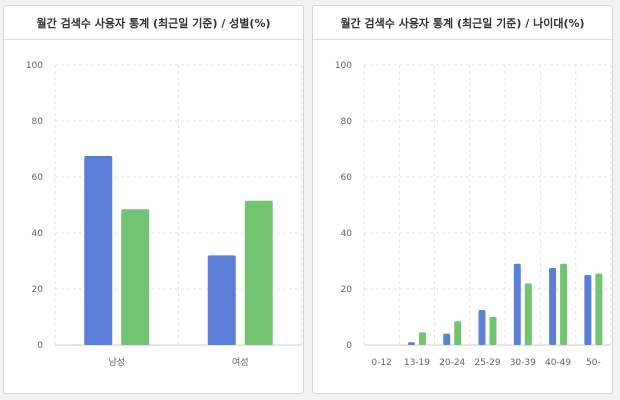 This screenshot has width=620, height=400. Describe the element at coordinates (153, 23) in the screenshot. I see `gender-chart-title: 월간 검색수 사용자 통계 (최근일 기준) / 성별(%)` at that location.